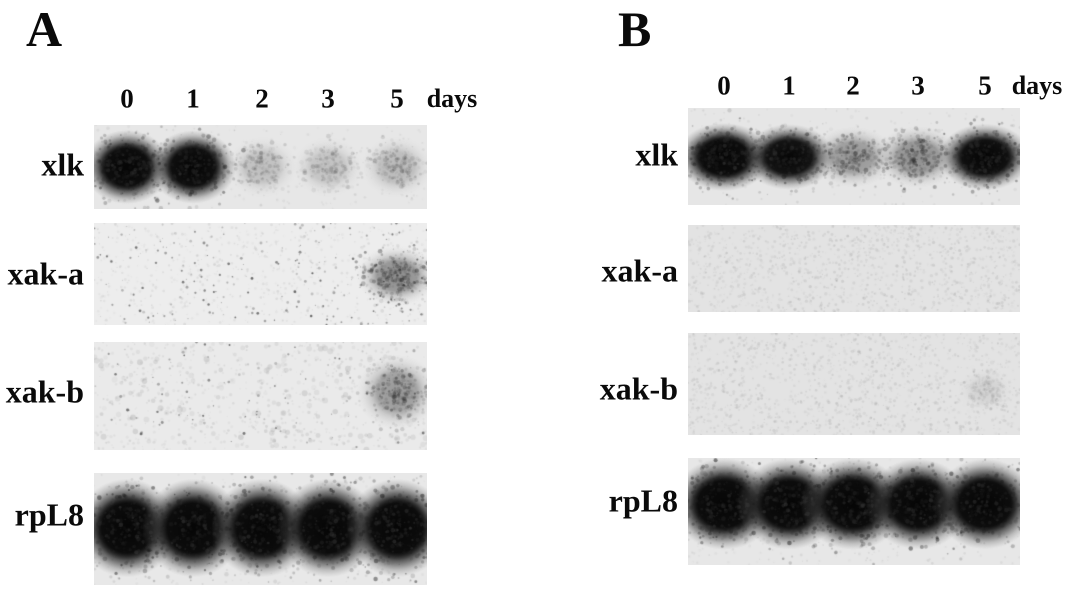 The width and height of the screenshot is (1067, 594). Describe the element at coordinates (635, 29) in the screenshot. I see `panel-letter-b: B` at that location.